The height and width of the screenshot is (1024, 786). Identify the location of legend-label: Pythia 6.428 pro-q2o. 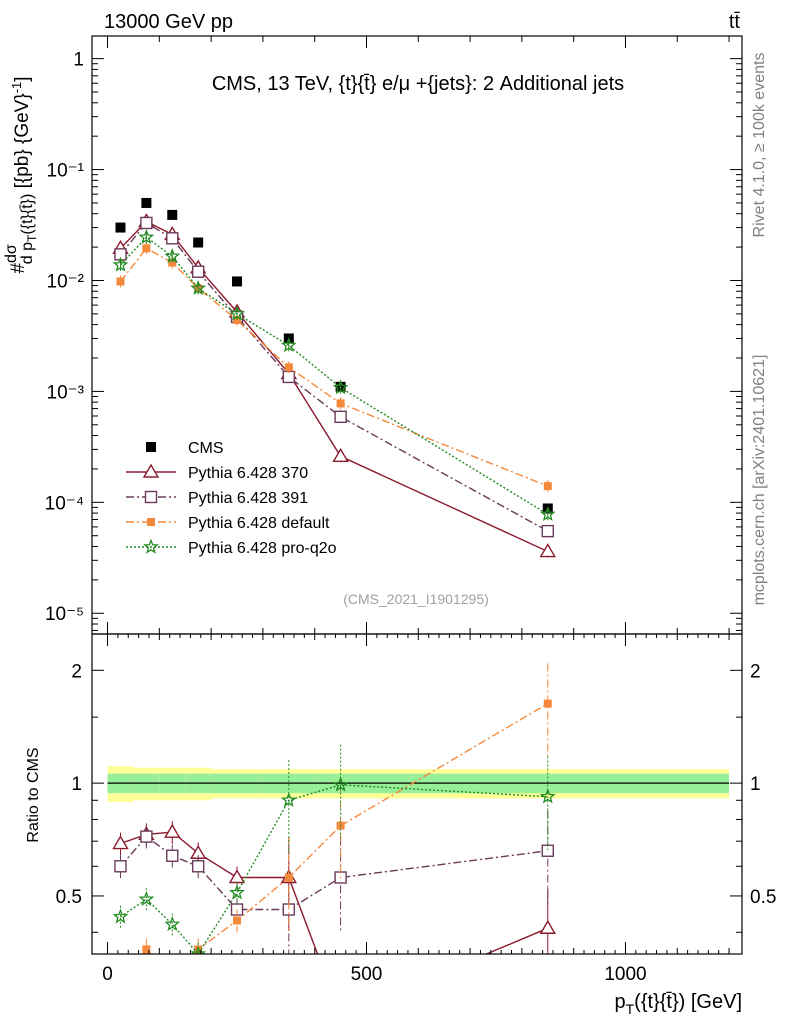
(262, 548).